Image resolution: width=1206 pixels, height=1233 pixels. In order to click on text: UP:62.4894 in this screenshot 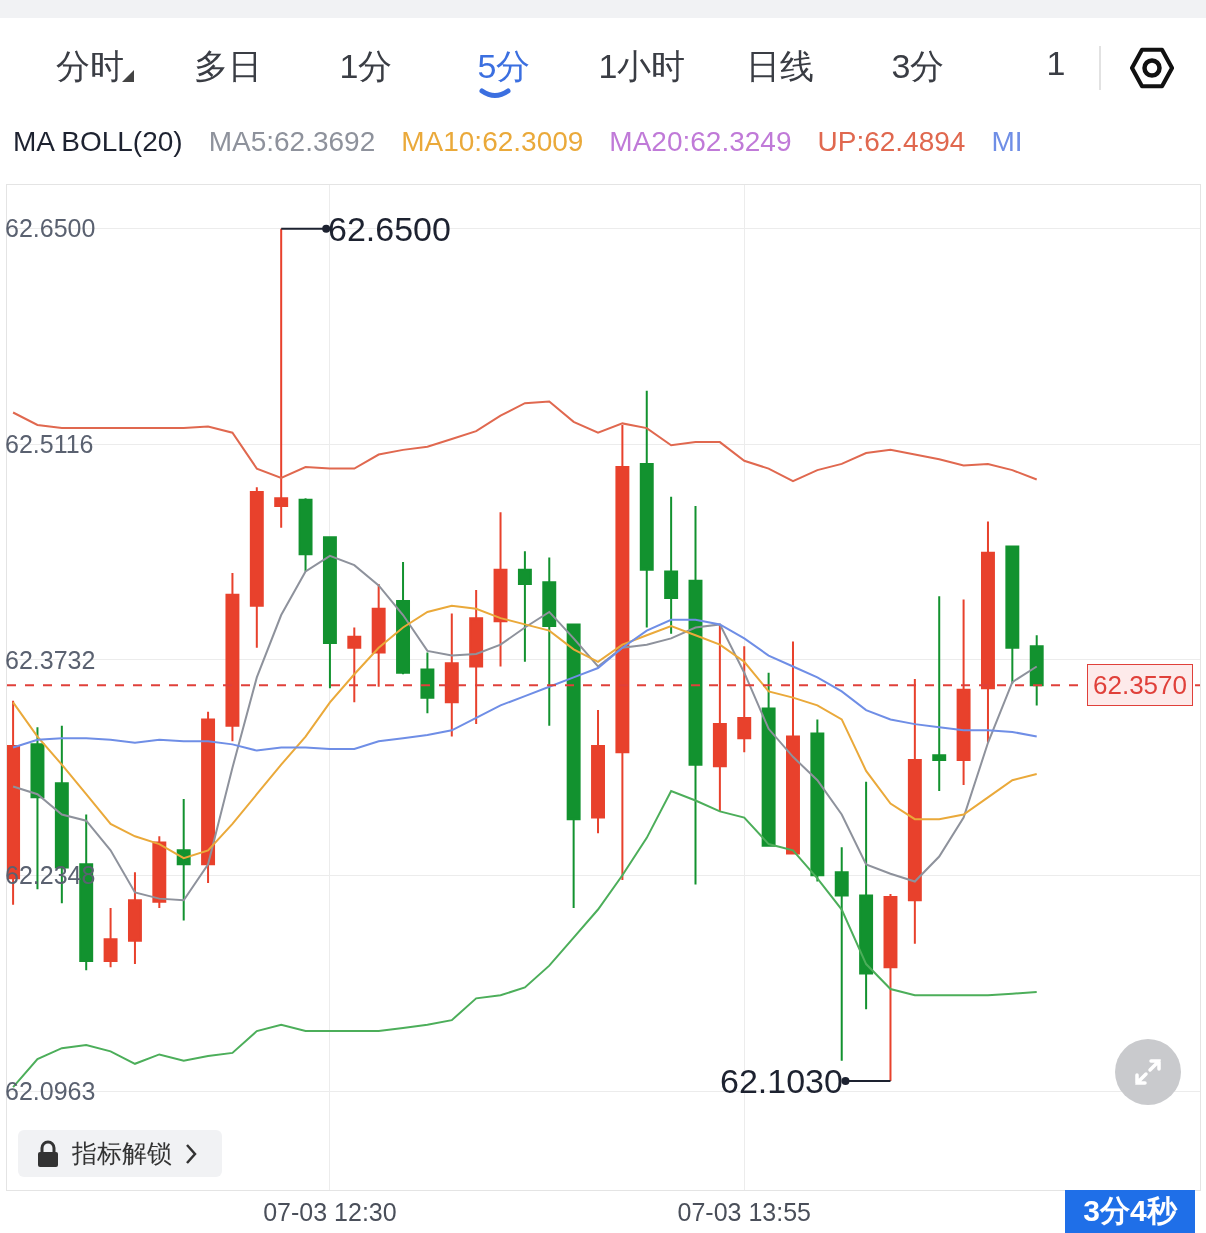, I will do `click(891, 141)`.